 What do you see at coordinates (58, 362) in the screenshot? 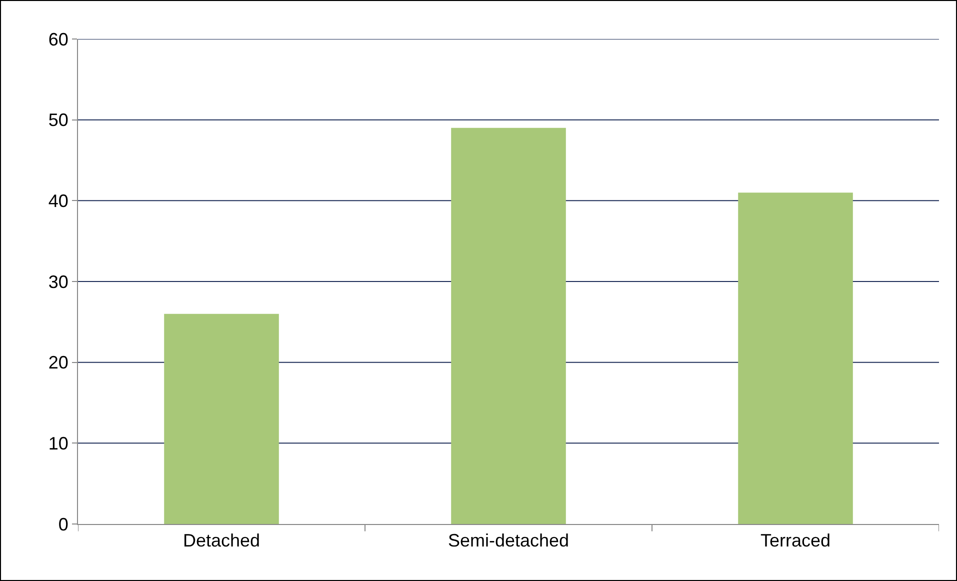
I see `y-tick-label: 20` at bounding box center [58, 362].